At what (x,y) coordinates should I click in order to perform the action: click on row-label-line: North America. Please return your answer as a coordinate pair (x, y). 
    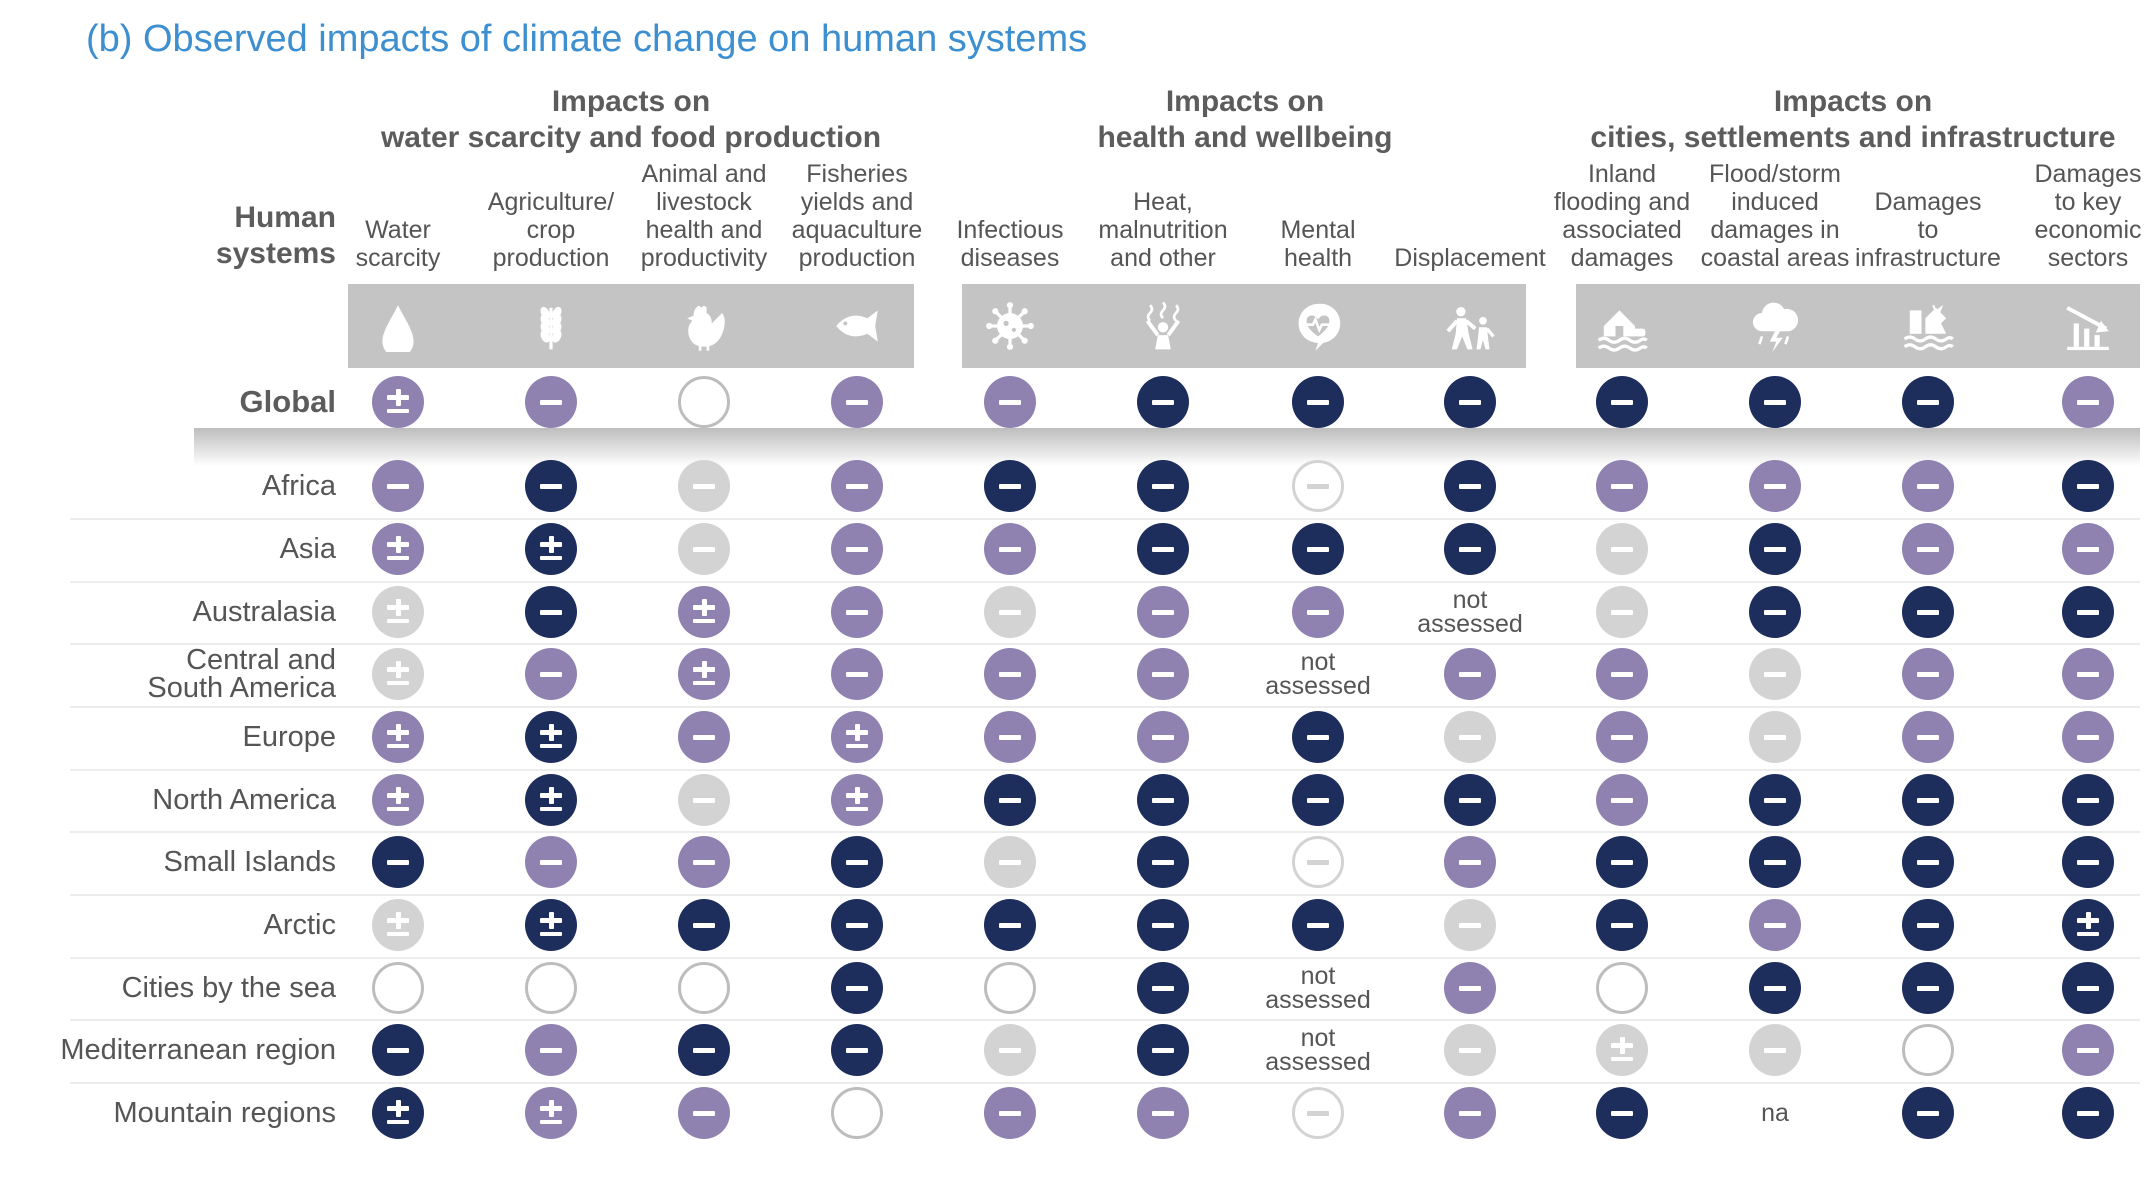
    Looking at the image, I should click on (244, 800).